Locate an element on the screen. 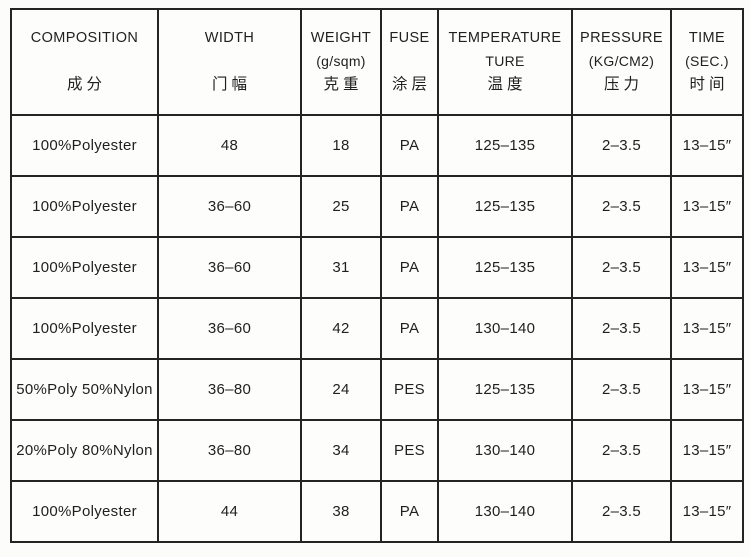 This screenshot has height=557, width=750. column-header: FUSE 涂层 is located at coordinates (409, 62).